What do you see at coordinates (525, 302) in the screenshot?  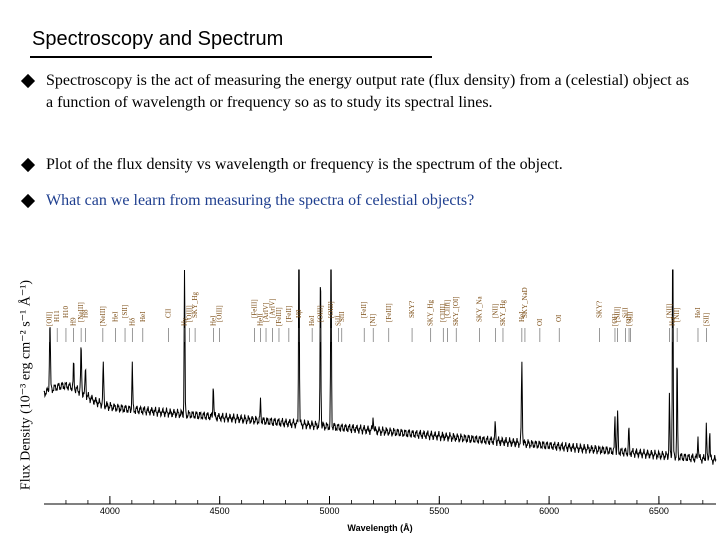 I see `line-id-label: SKY_NaD` at bounding box center [525, 302].